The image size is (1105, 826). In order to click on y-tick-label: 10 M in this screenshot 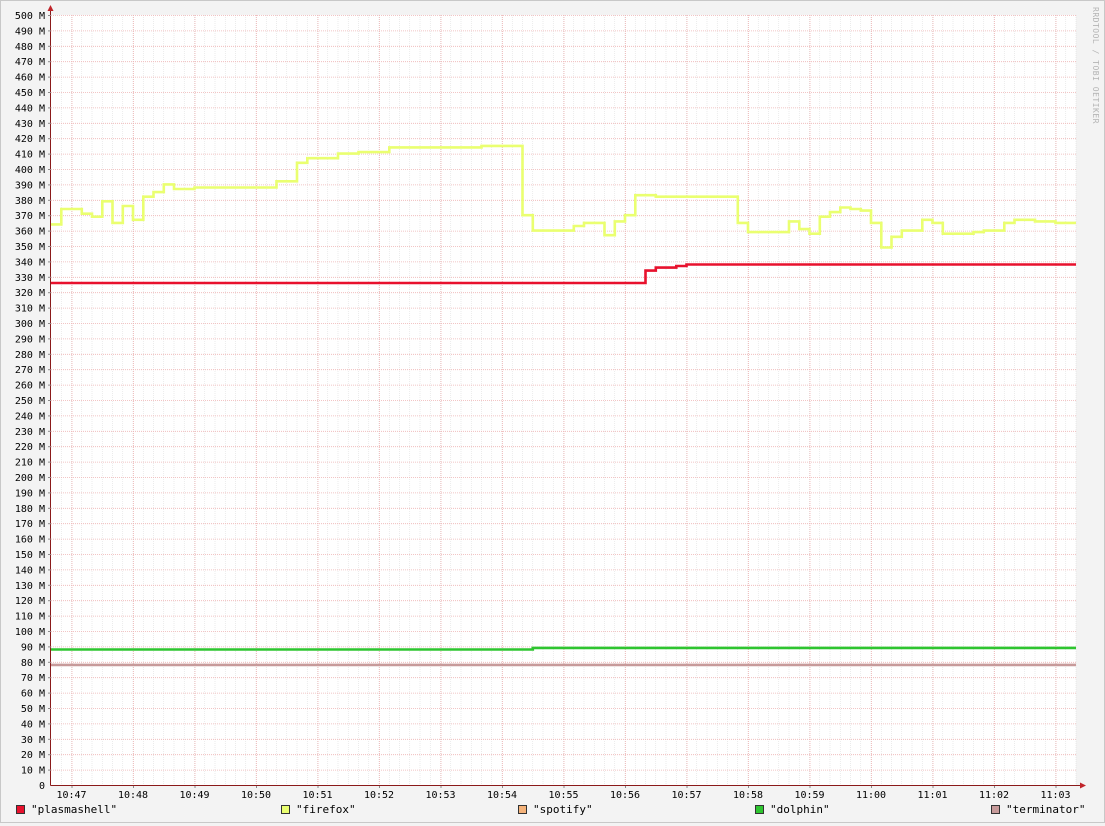, I will do `click(33, 771)`.